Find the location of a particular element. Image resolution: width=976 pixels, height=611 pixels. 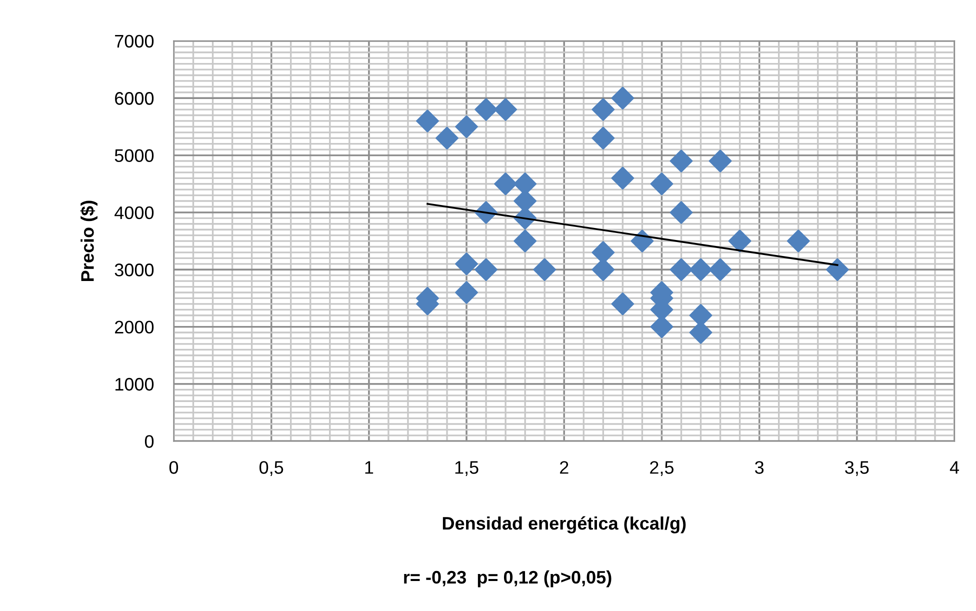

x-tick-label: 0,5 is located at coordinates (271, 468).